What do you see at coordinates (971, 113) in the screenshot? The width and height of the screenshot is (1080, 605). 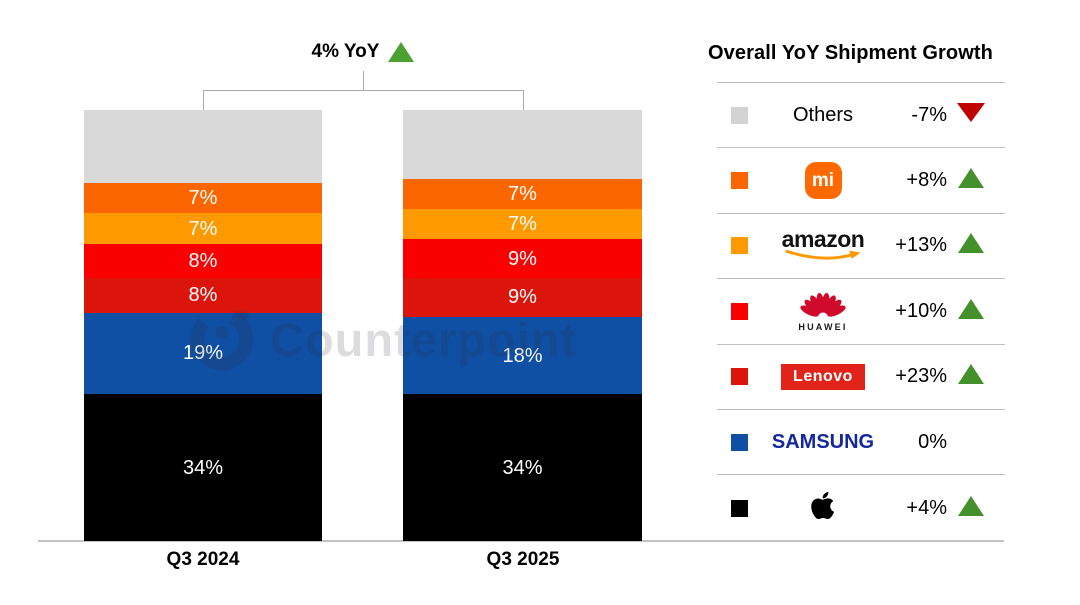 I see `growth-down-icon` at bounding box center [971, 113].